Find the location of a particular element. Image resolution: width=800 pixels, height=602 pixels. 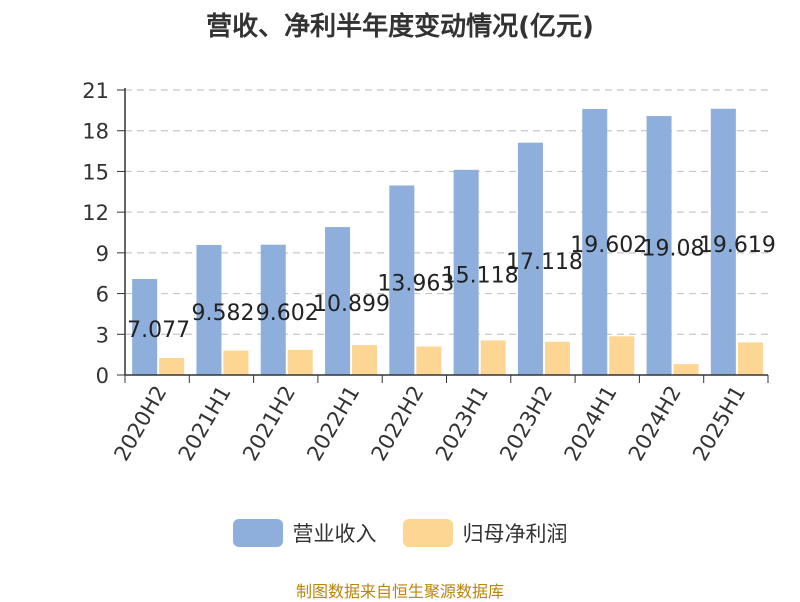

data-label-revenue-2020H2: 7.077 is located at coordinates (158, 330).